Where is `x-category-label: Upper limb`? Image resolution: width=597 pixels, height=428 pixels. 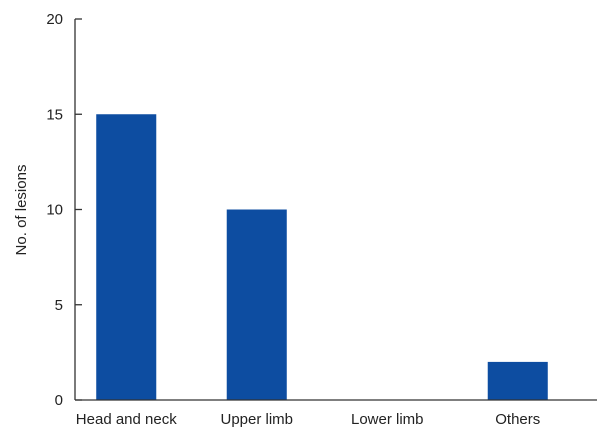 x-category-label: Upper limb is located at coordinates (256, 419).